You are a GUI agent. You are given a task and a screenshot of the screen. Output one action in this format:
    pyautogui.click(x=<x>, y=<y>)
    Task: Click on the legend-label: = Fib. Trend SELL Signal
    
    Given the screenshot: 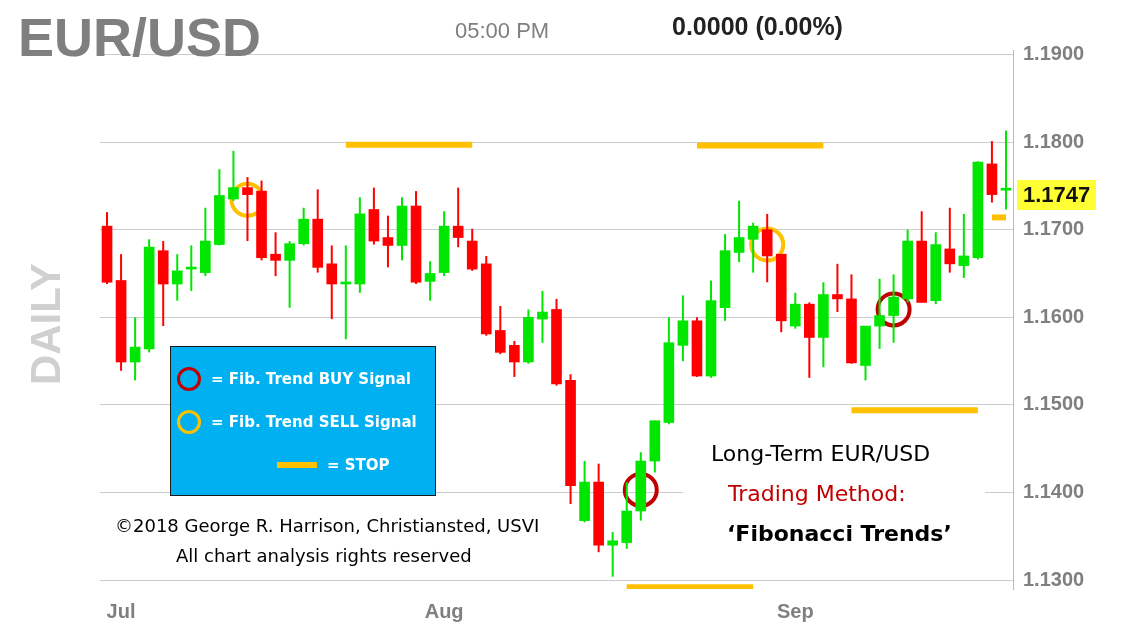 What is the action you would take?
    pyautogui.click(x=314, y=421)
    